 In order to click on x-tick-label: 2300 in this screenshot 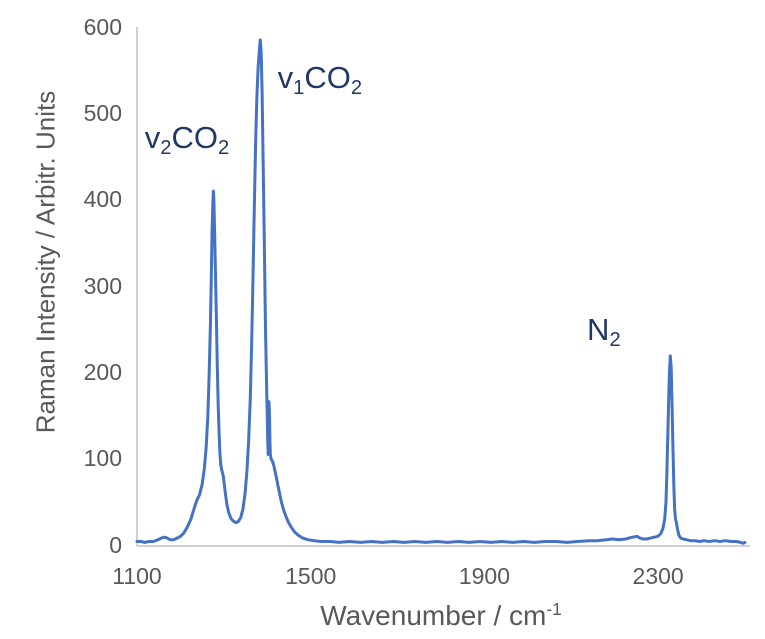, I will do `click(658, 576)`.